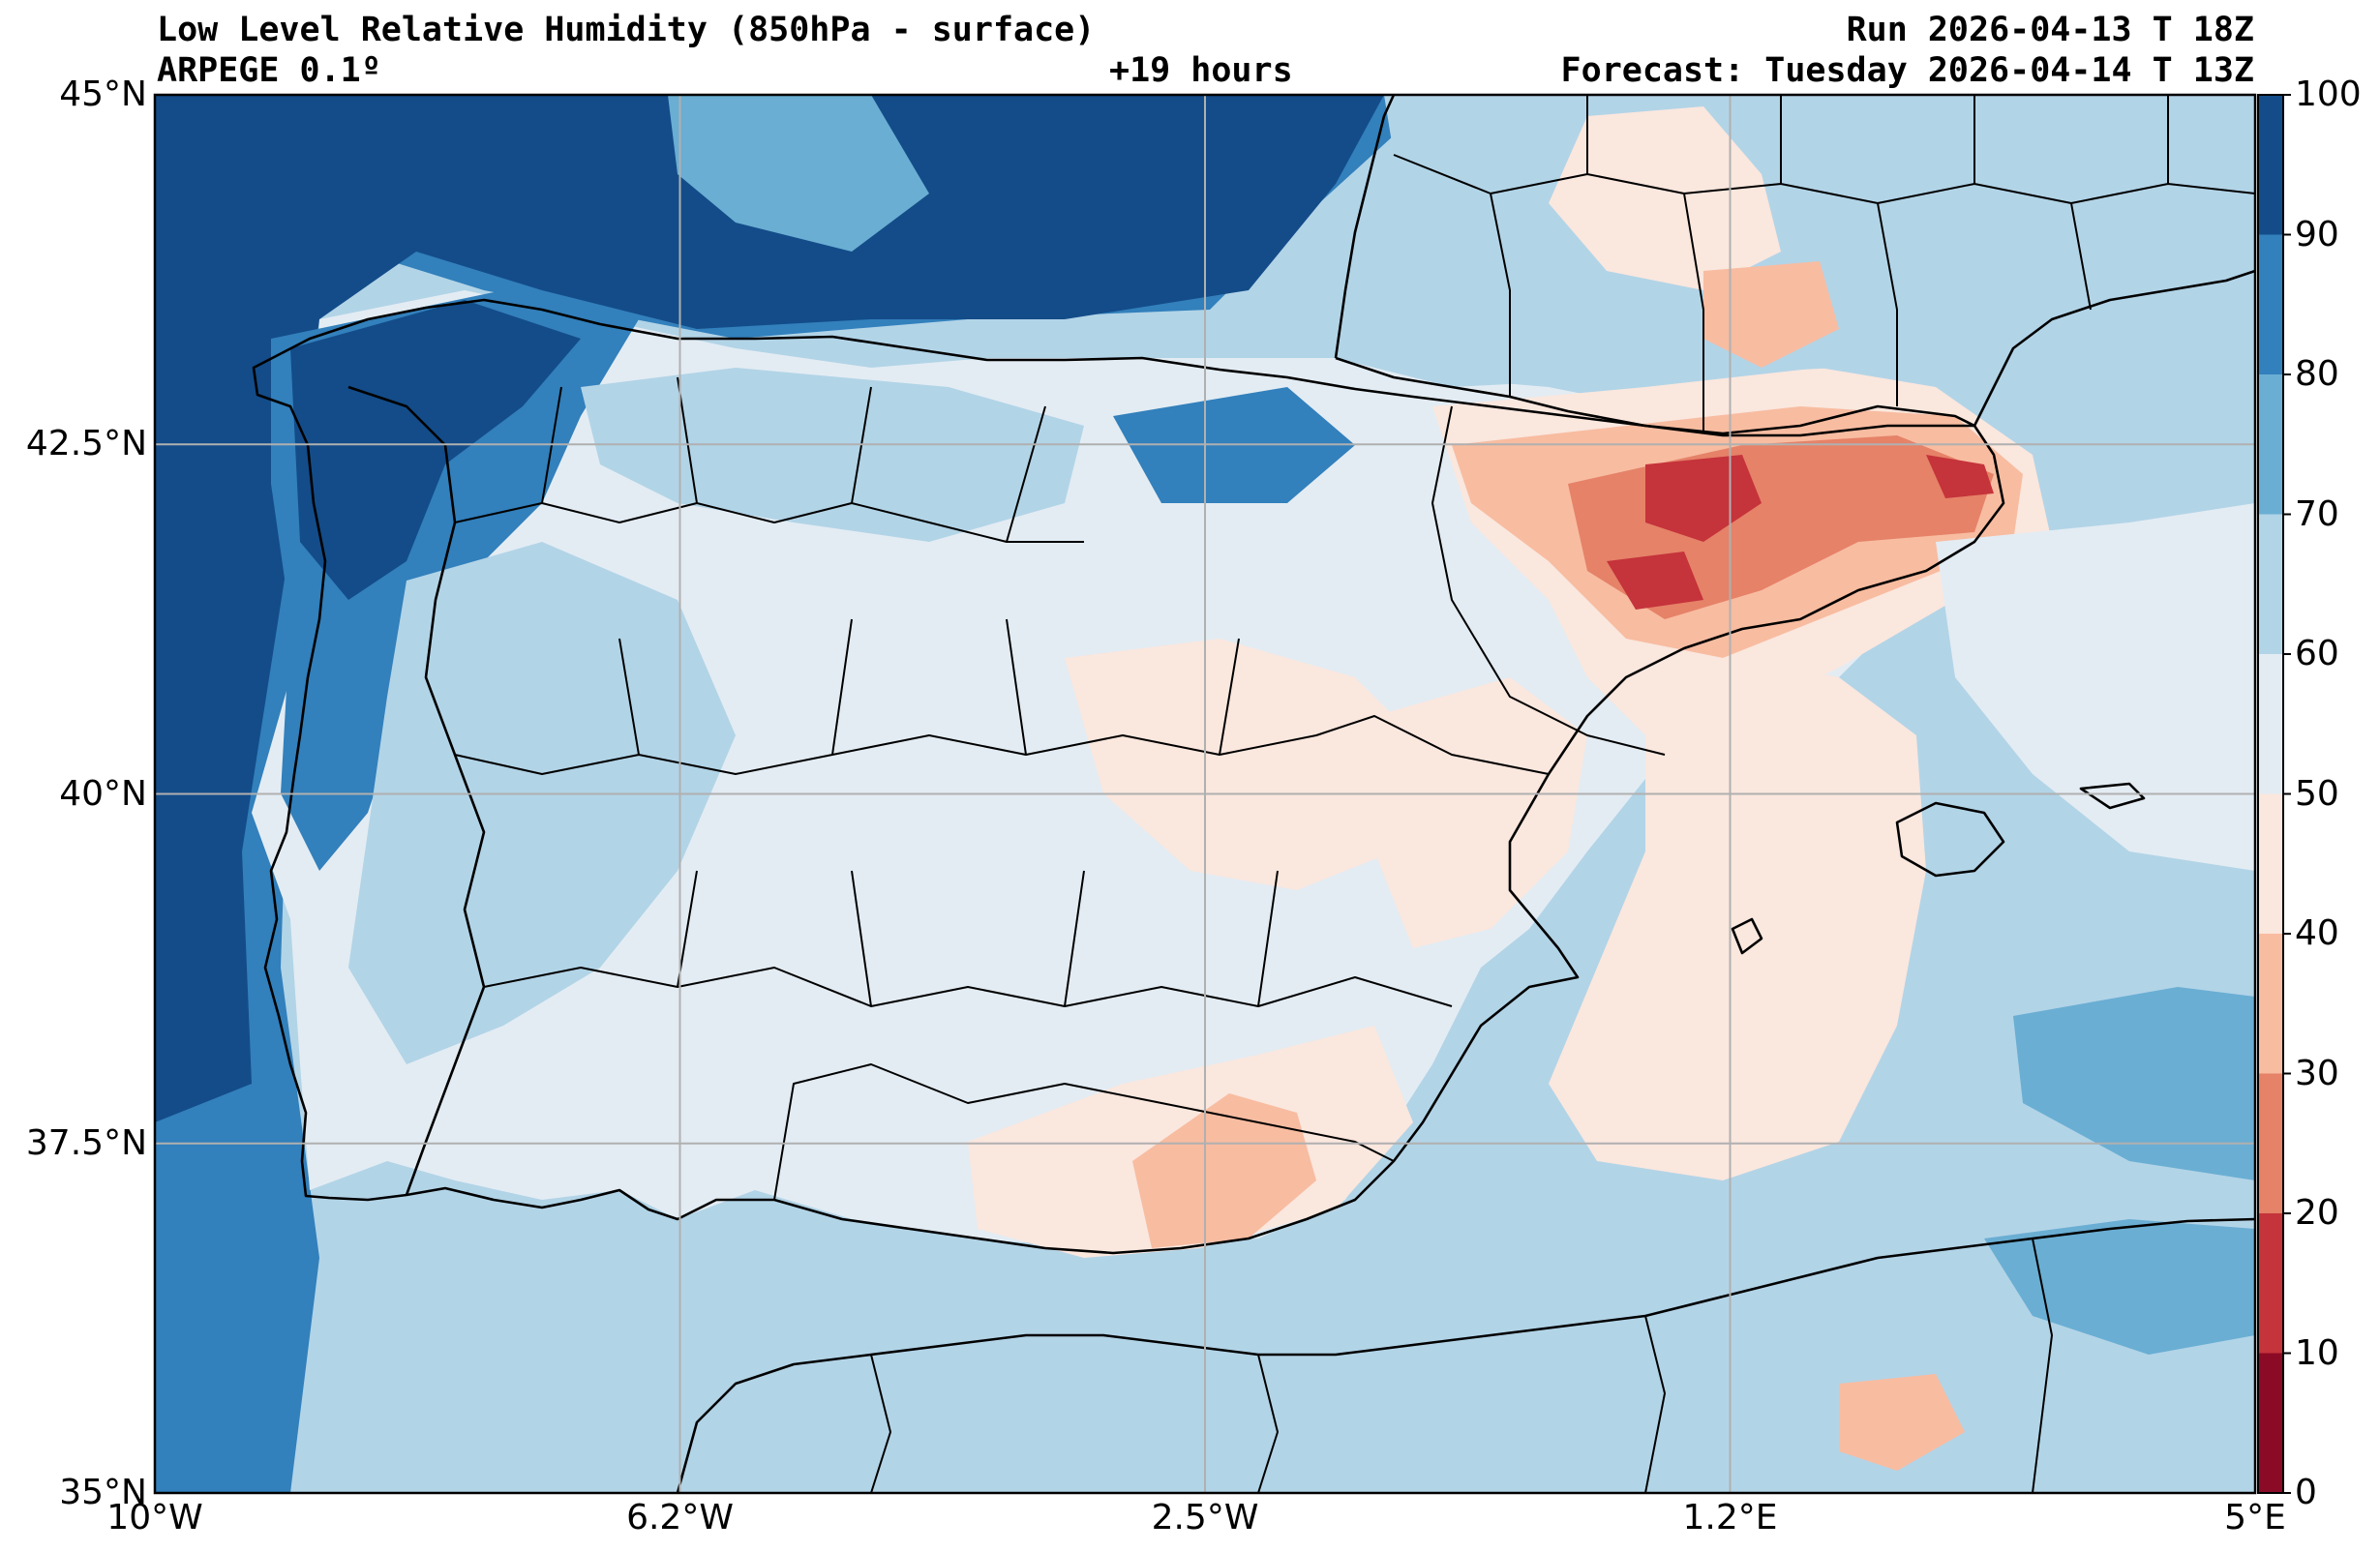 This screenshot has width=2380, height=1552. Describe the element at coordinates (2317, 794) in the screenshot. I see `colorbar-tick-label: 50` at that location.